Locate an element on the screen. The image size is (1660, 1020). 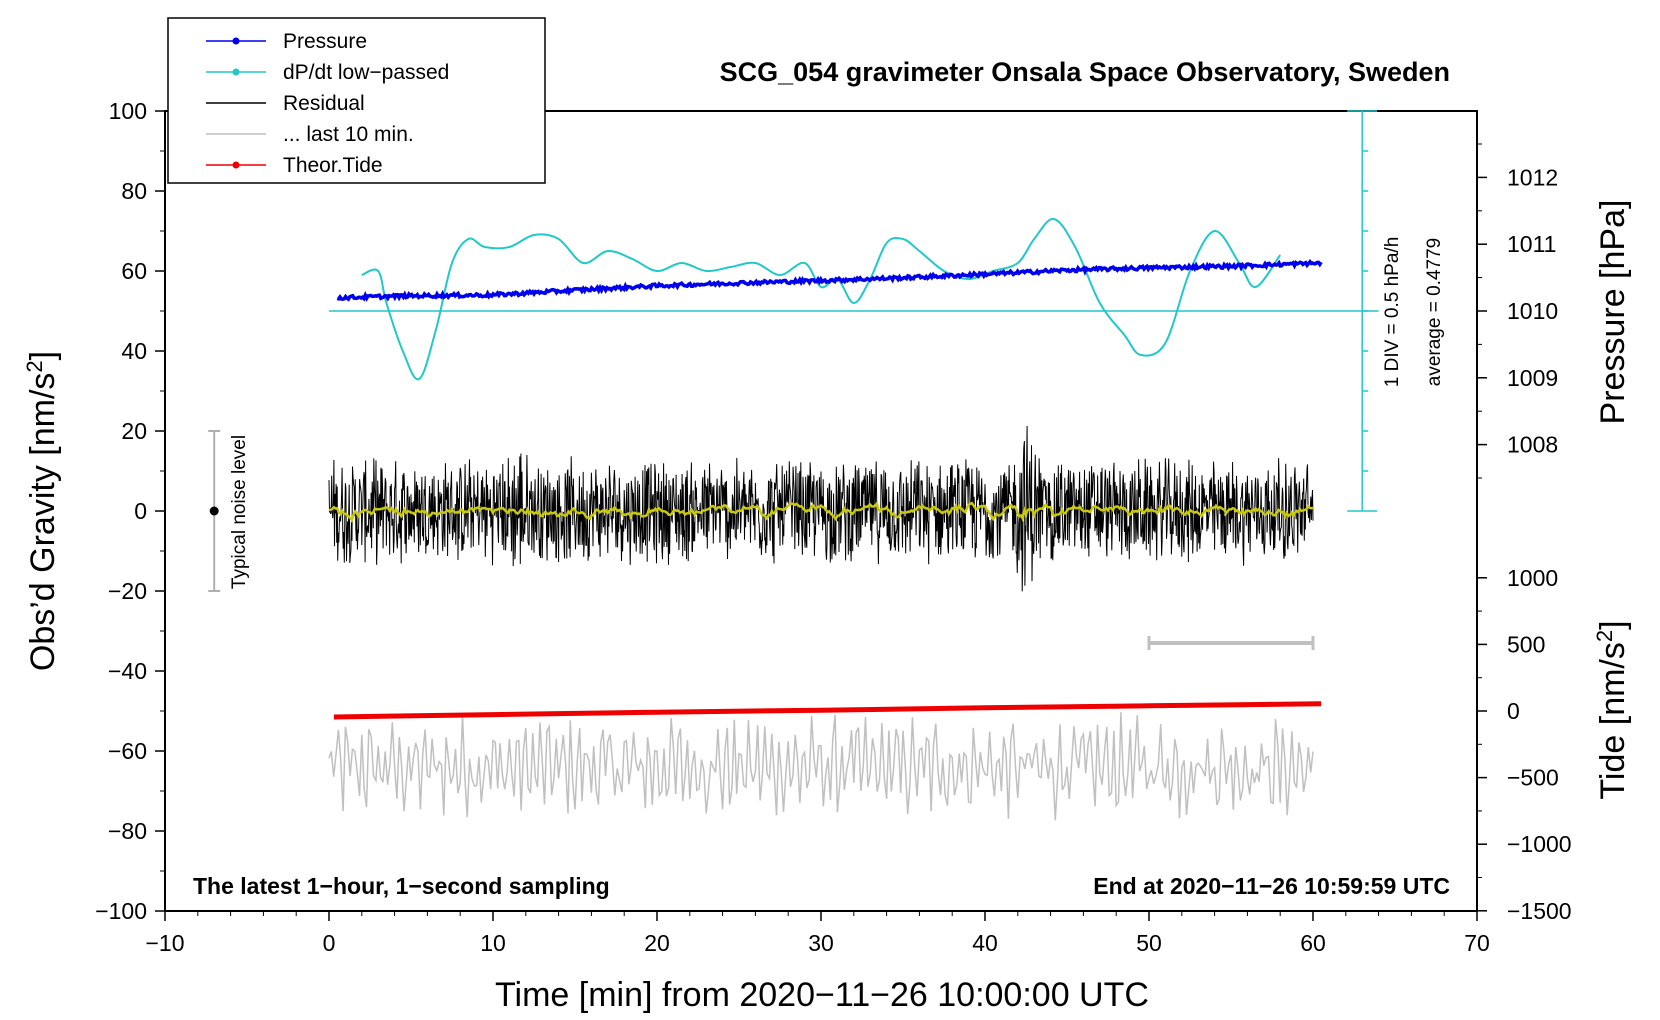
y-tick-label: −40 is located at coordinates (127, 671).